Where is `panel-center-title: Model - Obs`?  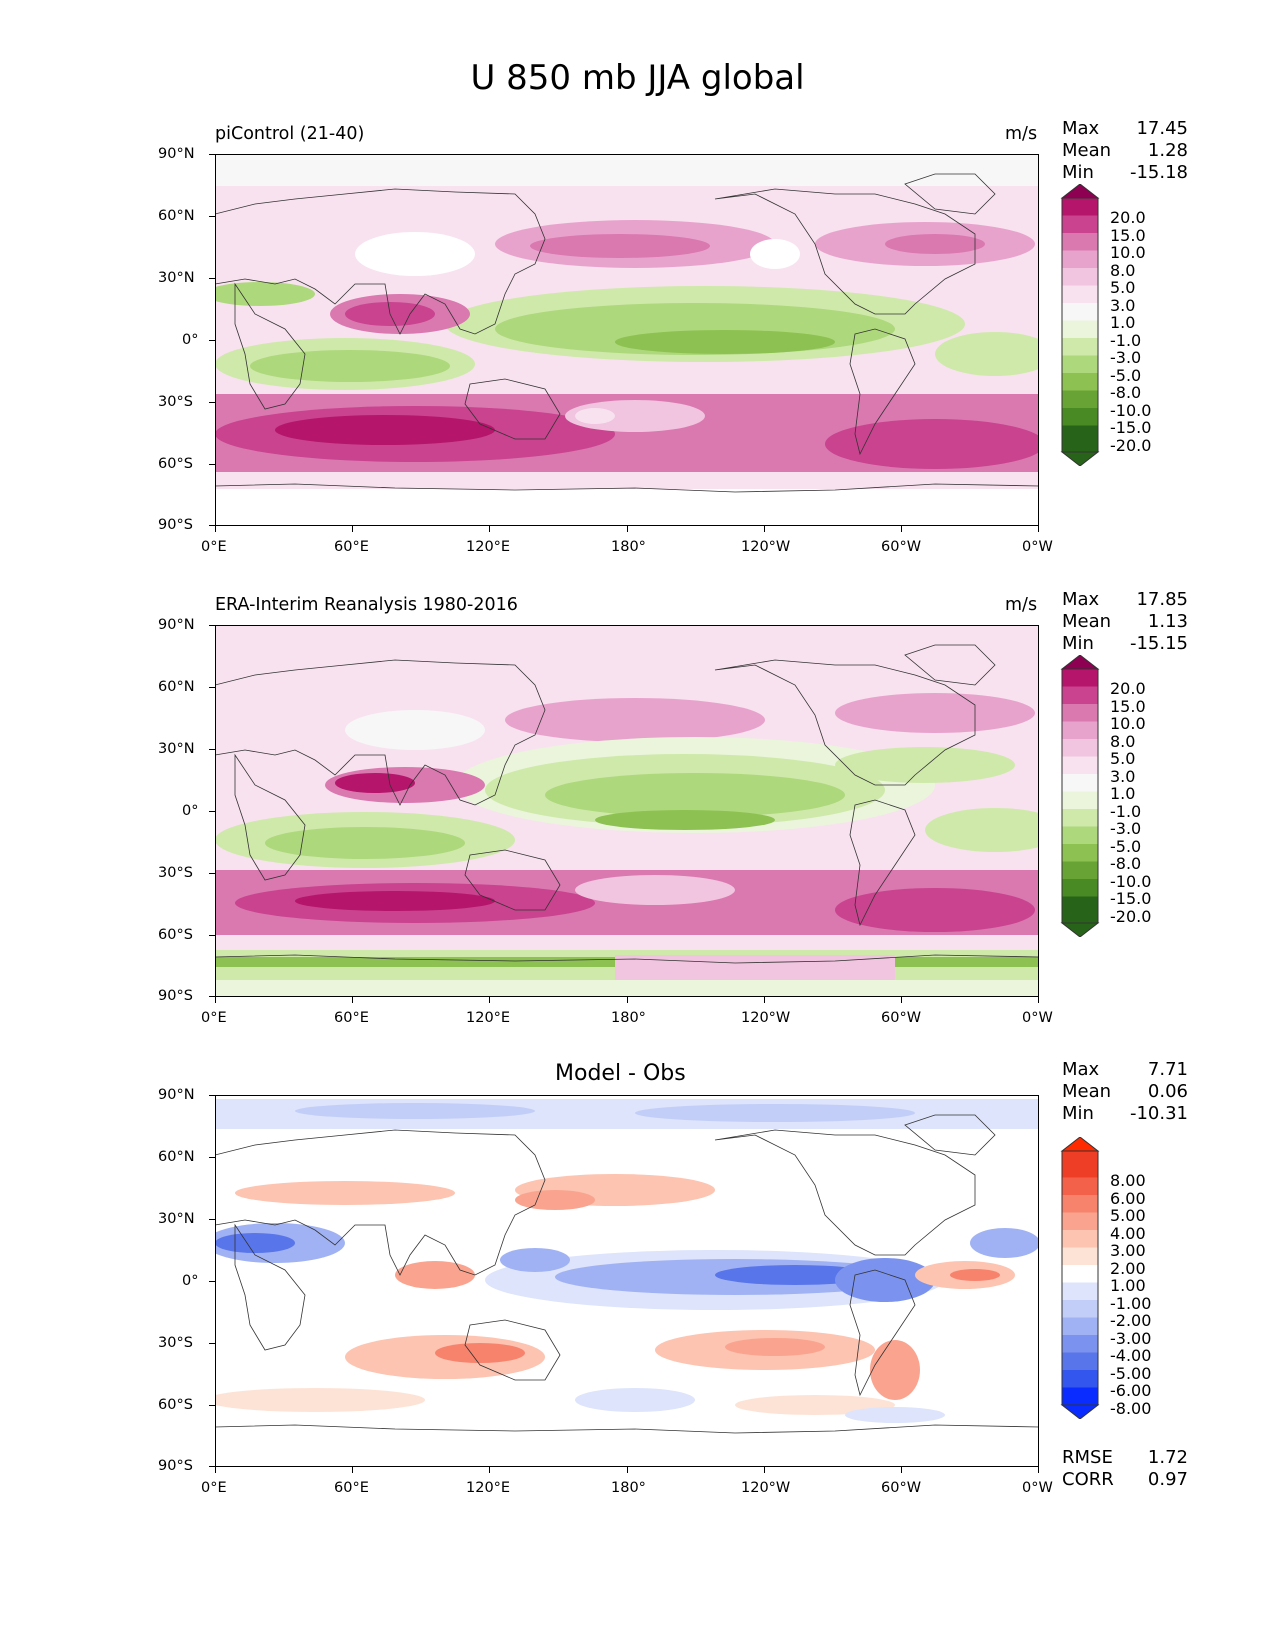 panel-center-title: Model - Obs is located at coordinates (620, 1073).